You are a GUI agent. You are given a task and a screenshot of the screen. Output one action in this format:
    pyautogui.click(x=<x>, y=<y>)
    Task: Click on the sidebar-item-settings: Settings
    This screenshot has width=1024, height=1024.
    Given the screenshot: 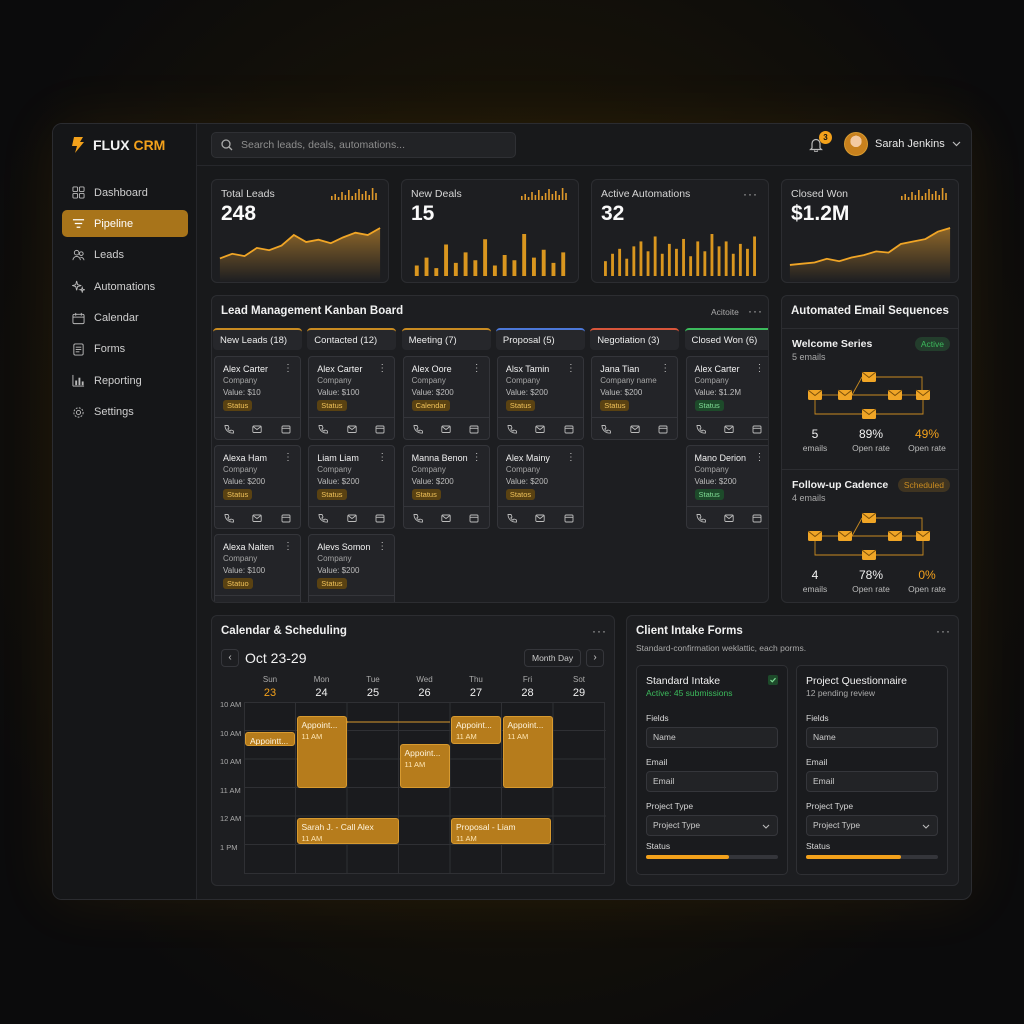 What is the action you would take?
    pyautogui.click(x=125, y=412)
    